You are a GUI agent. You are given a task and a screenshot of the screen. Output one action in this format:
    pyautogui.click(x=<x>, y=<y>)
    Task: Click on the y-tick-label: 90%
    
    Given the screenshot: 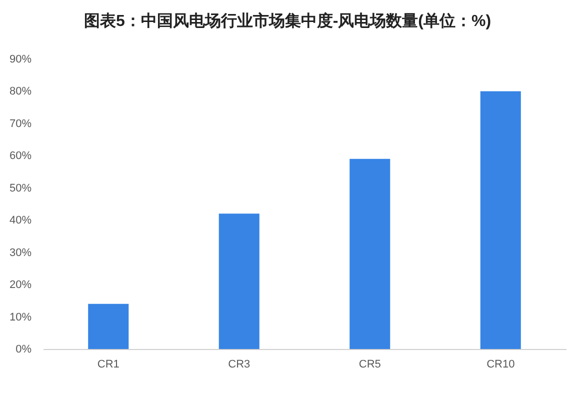 What is the action you would take?
    pyautogui.click(x=20, y=60)
    